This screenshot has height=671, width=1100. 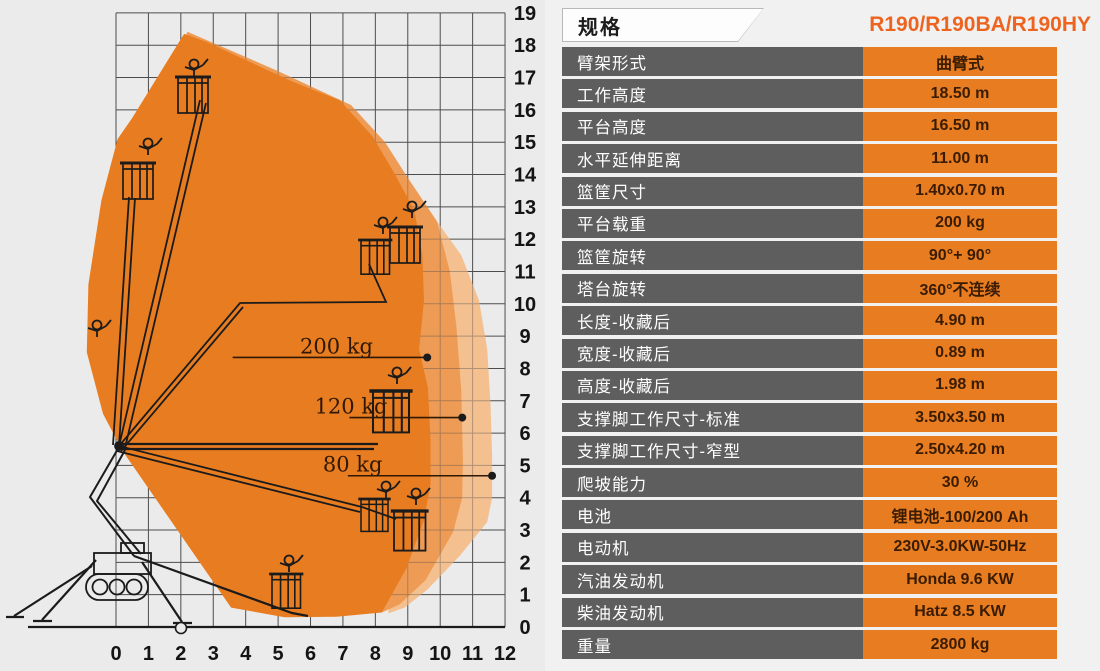 I want to click on spec-value: 1.40x0.70 m, so click(x=960, y=191).